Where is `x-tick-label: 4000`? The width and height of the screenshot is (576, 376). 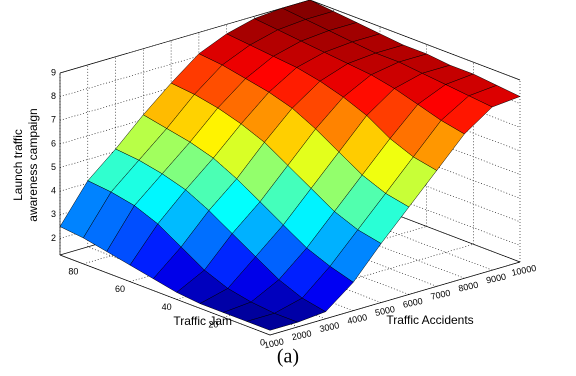
x-tick-label: 4000 is located at coordinates (357, 319).